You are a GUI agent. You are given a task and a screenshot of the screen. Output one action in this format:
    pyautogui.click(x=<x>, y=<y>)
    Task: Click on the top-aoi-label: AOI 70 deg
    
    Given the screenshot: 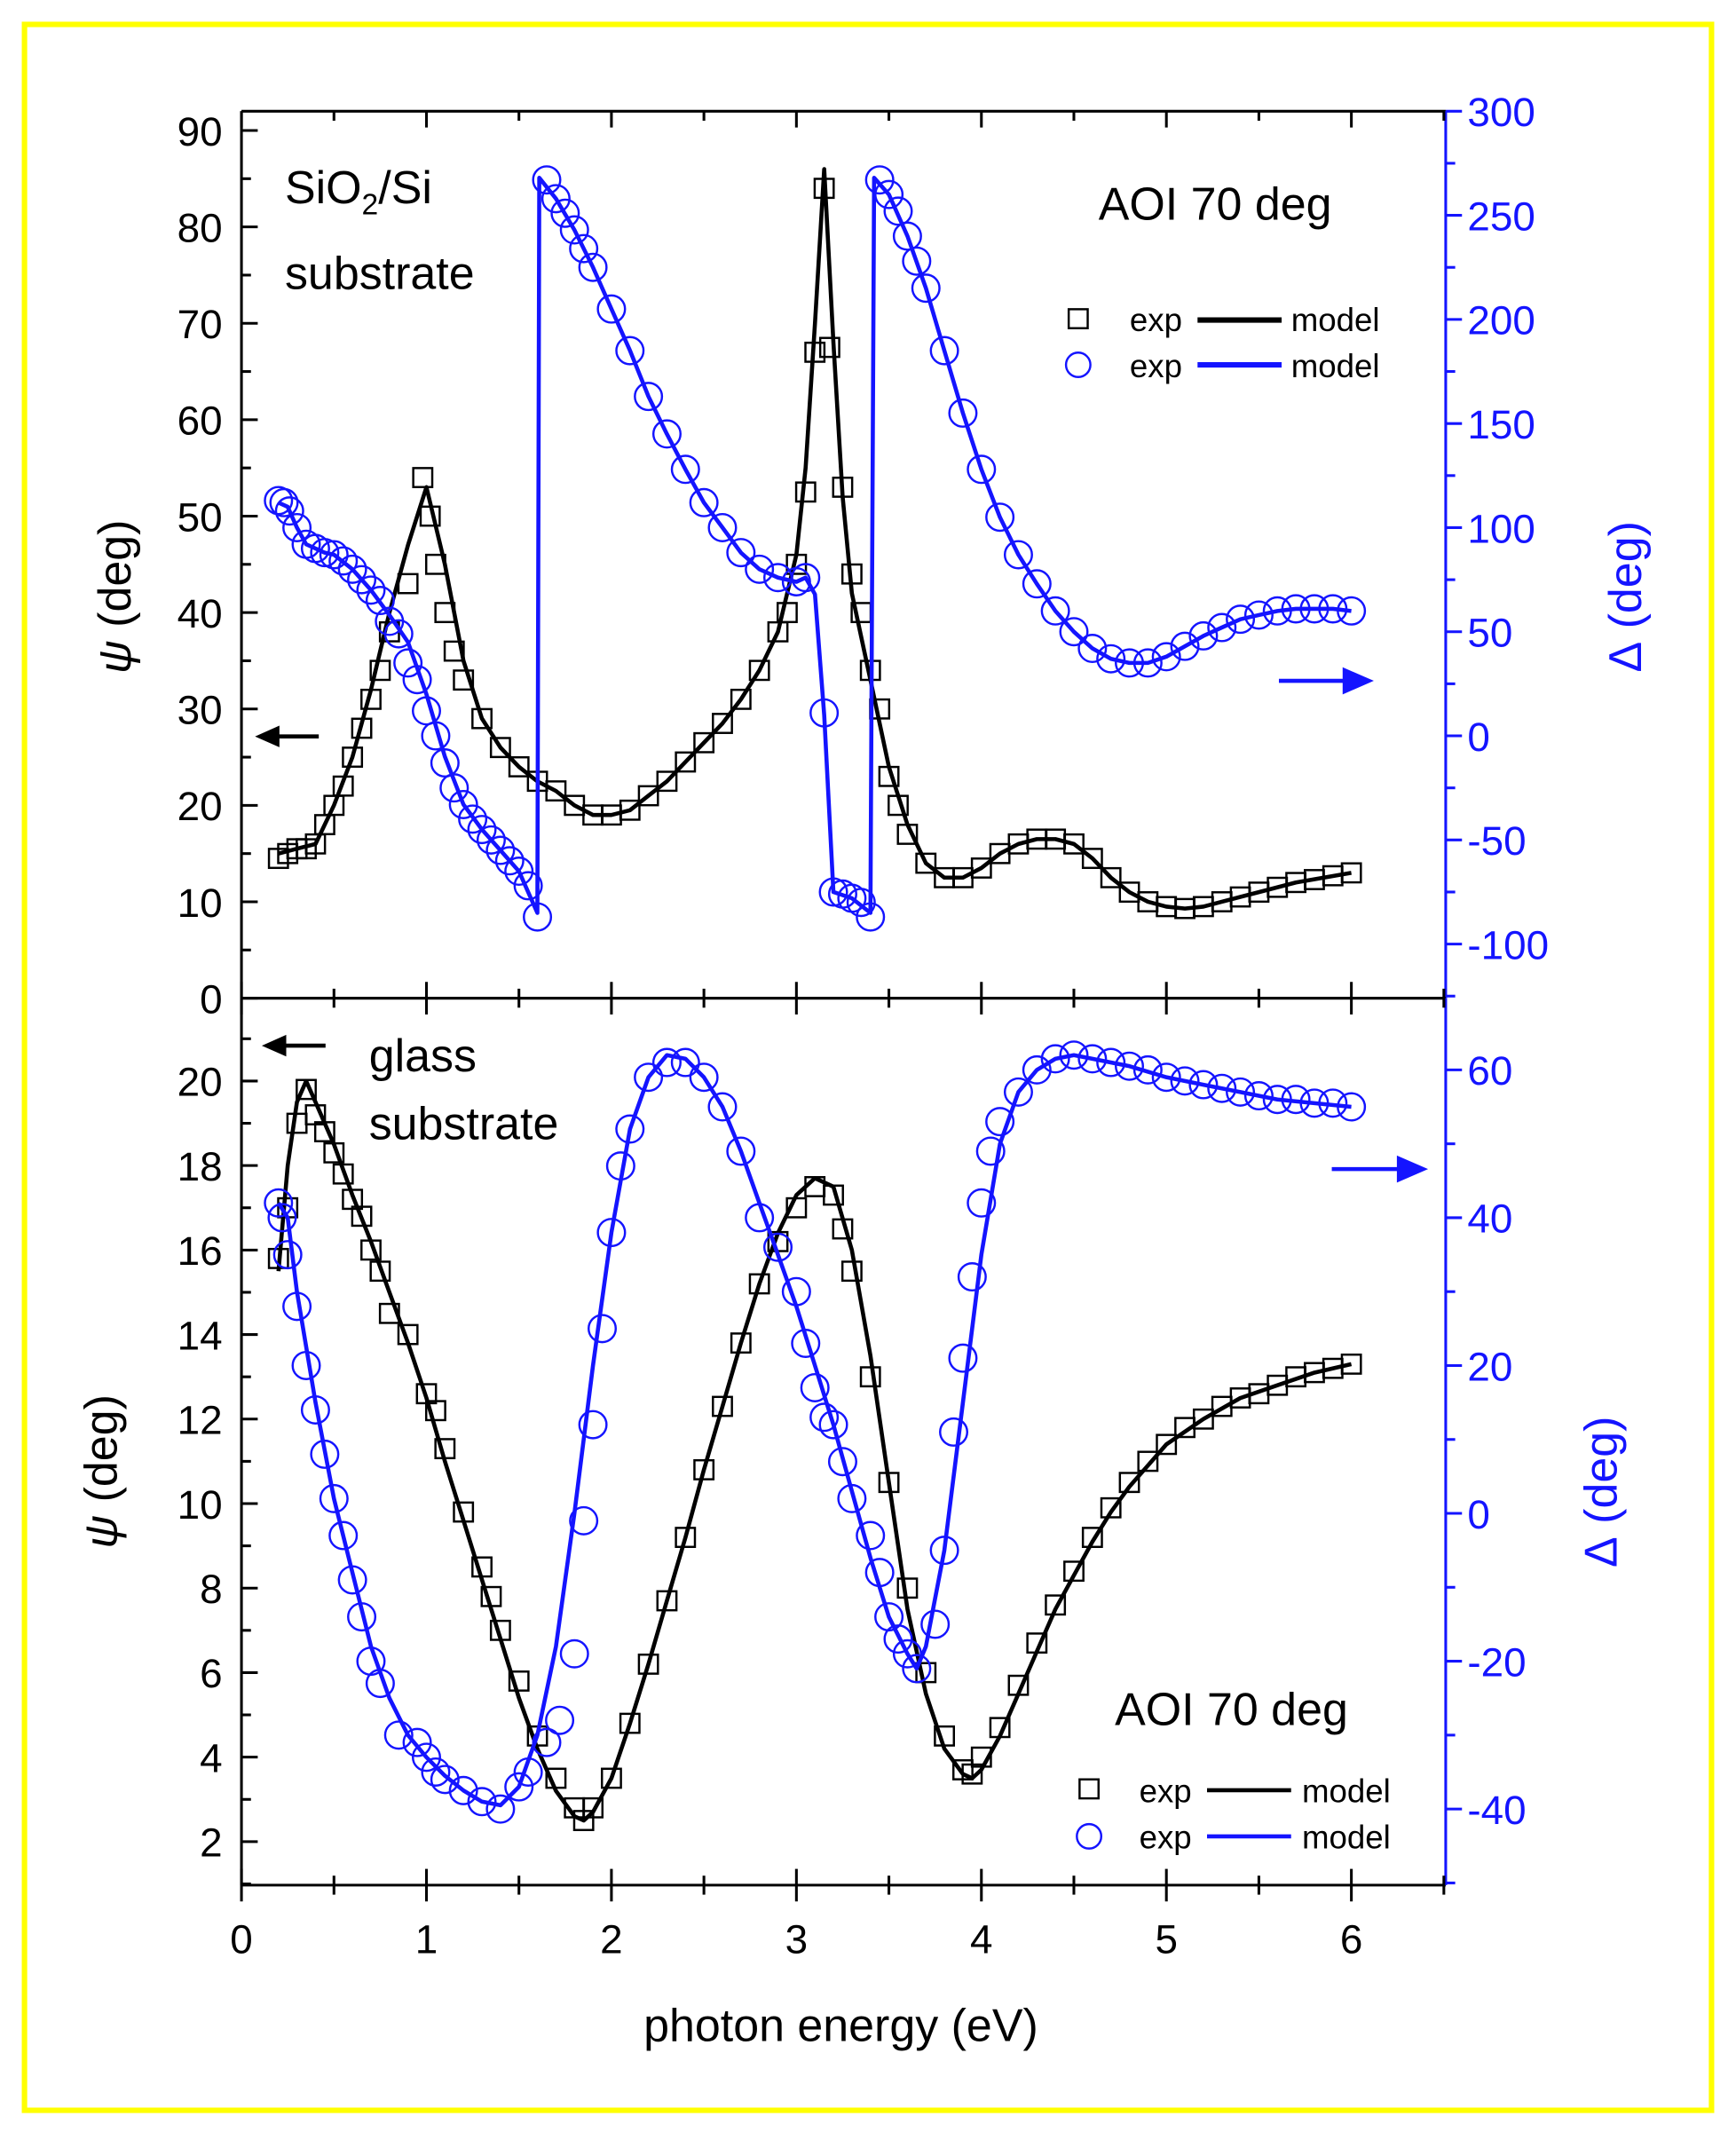 What is the action you would take?
    pyautogui.click(x=1215, y=205)
    